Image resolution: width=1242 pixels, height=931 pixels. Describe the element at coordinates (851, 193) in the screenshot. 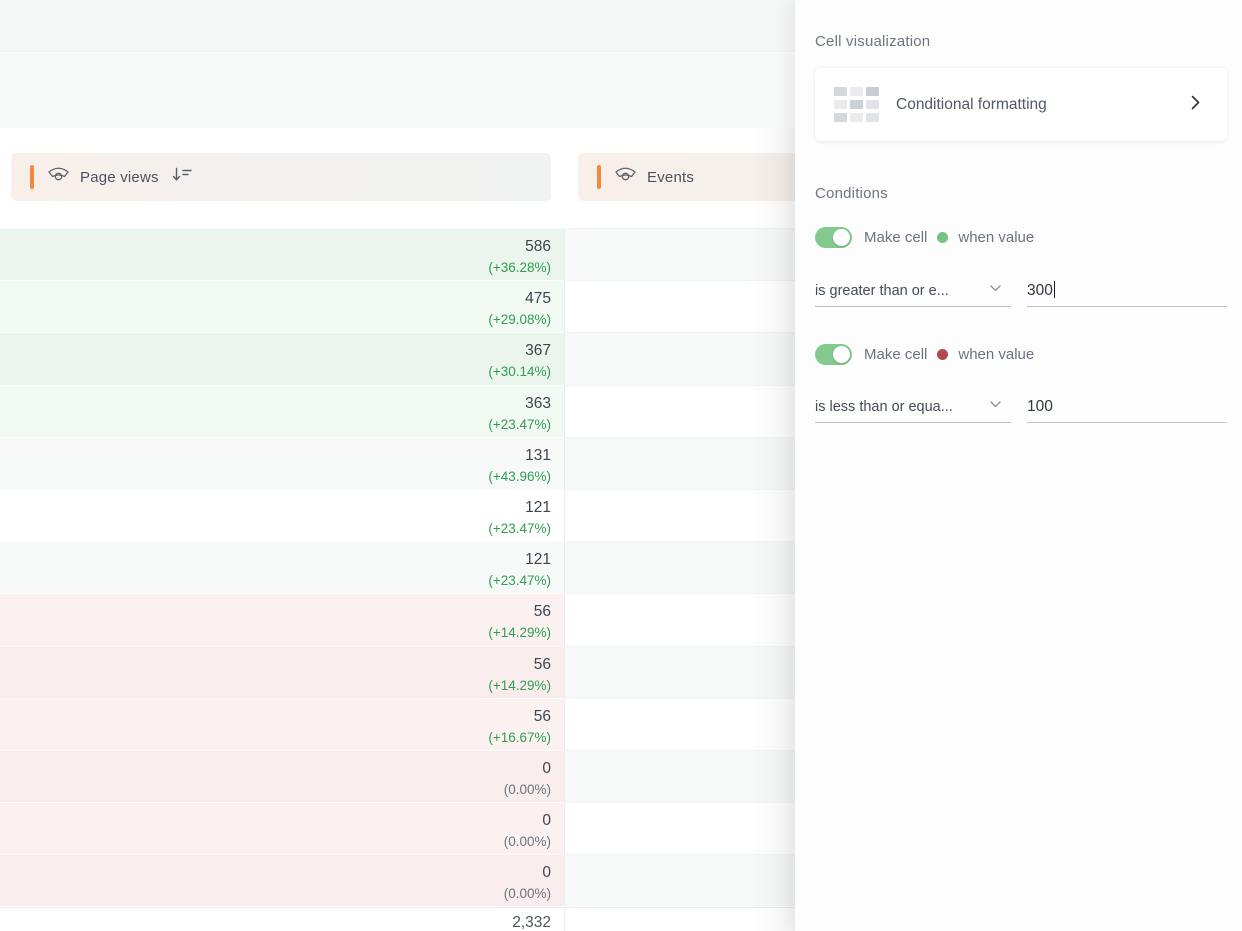

I see `conditions-title: Conditions` at that location.